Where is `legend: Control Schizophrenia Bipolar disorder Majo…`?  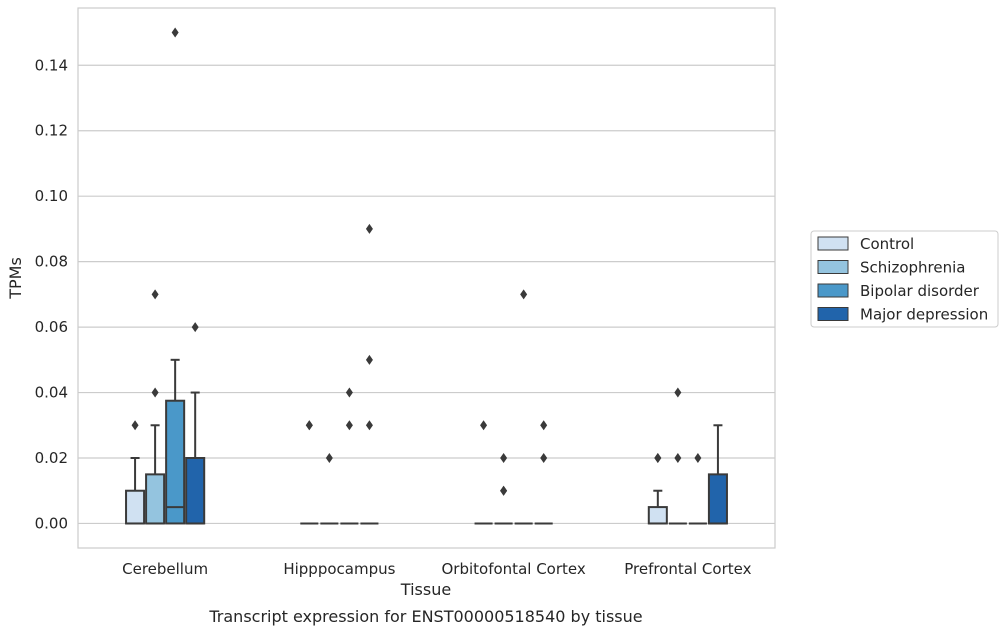 legend: Control Schizophrenia Bipolar disorder Majo… is located at coordinates (904, 279).